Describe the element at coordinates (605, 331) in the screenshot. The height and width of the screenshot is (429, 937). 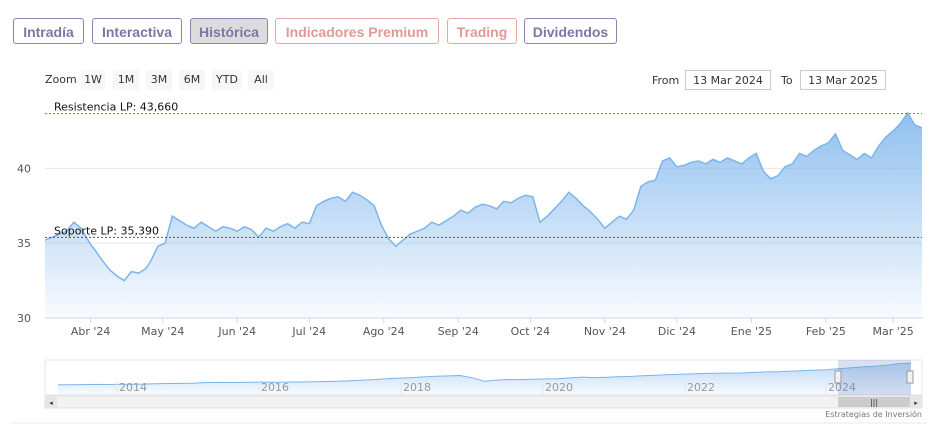
I see `x-tick-label: Nov '24` at that location.